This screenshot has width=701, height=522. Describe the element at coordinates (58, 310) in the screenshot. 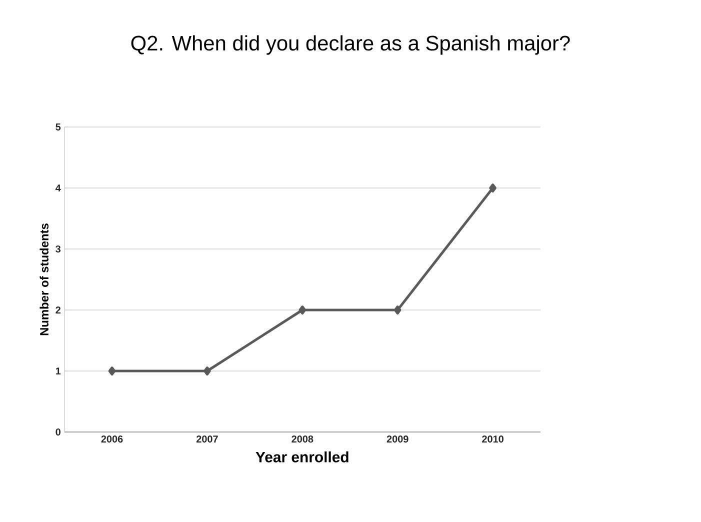

I see `y-tick-label: 2` at that location.